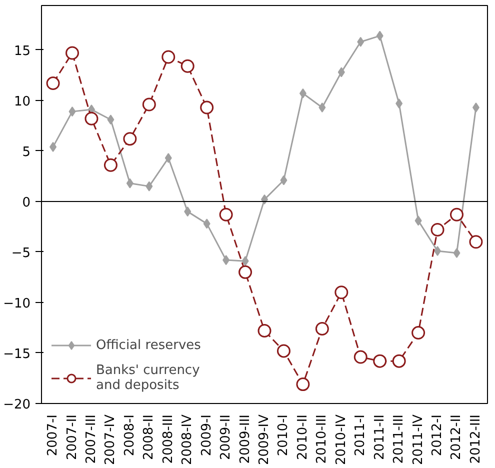 The width and height of the screenshot is (495, 468). What do you see at coordinates (322, 439) in the screenshot?
I see `x-tick-label: 2010-III` at bounding box center [322, 439].